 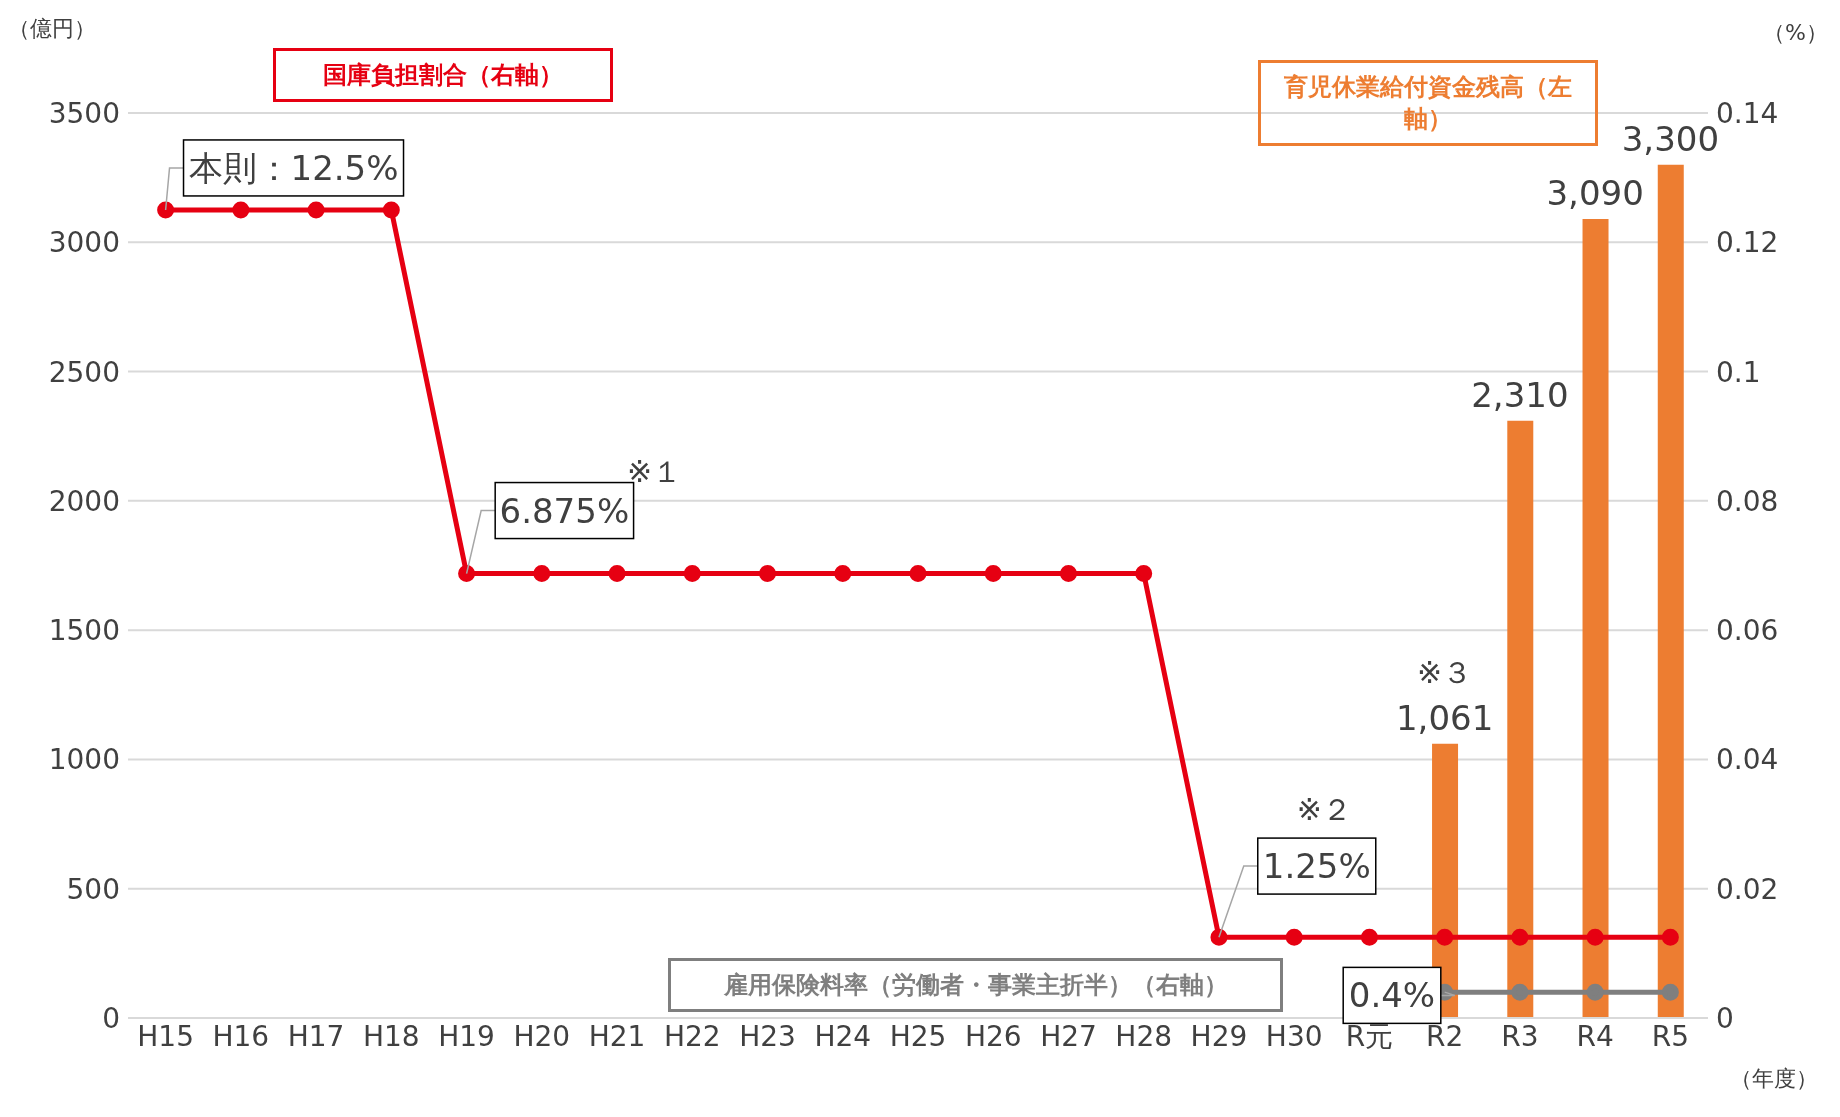 What do you see at coordinates (617, 1036) in the screenshot?
I see `x-tick-label: H21` at bounding box center [617, 1036].